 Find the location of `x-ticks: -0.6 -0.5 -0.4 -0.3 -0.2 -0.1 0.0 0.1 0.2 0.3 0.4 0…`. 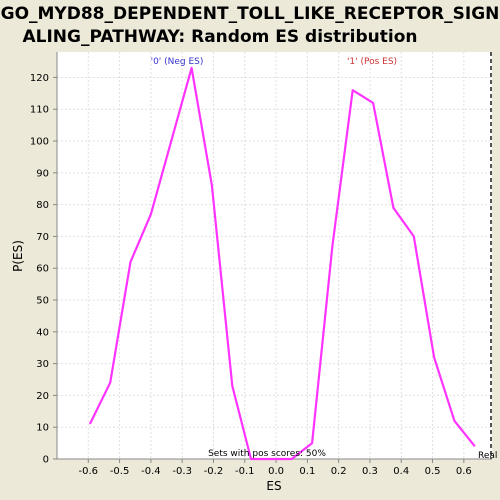

x-ticks: -0.6 -0.5 -0.4 -0.3 -0.2 -0.1 0.0 0.1 0.2 0.3 0.4 0… is located at coordinates (275, 468).